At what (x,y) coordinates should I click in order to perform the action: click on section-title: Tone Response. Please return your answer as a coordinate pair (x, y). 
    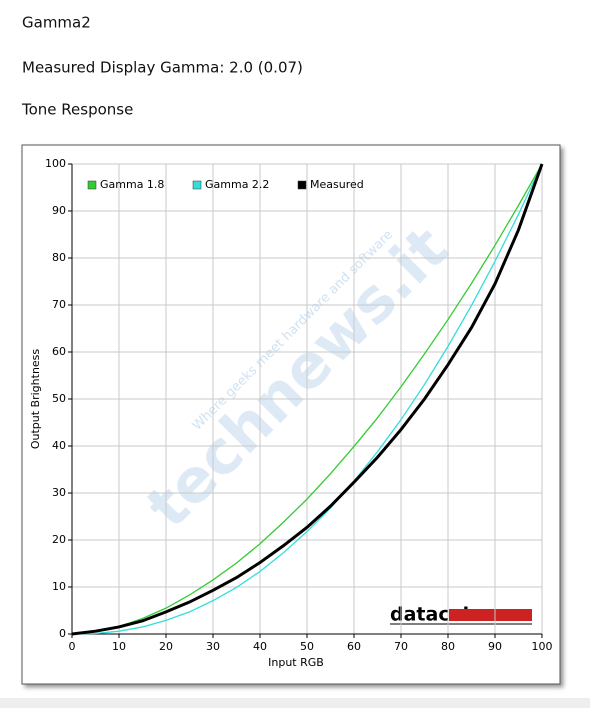
    Looking at the image, I should click on (77, 110).